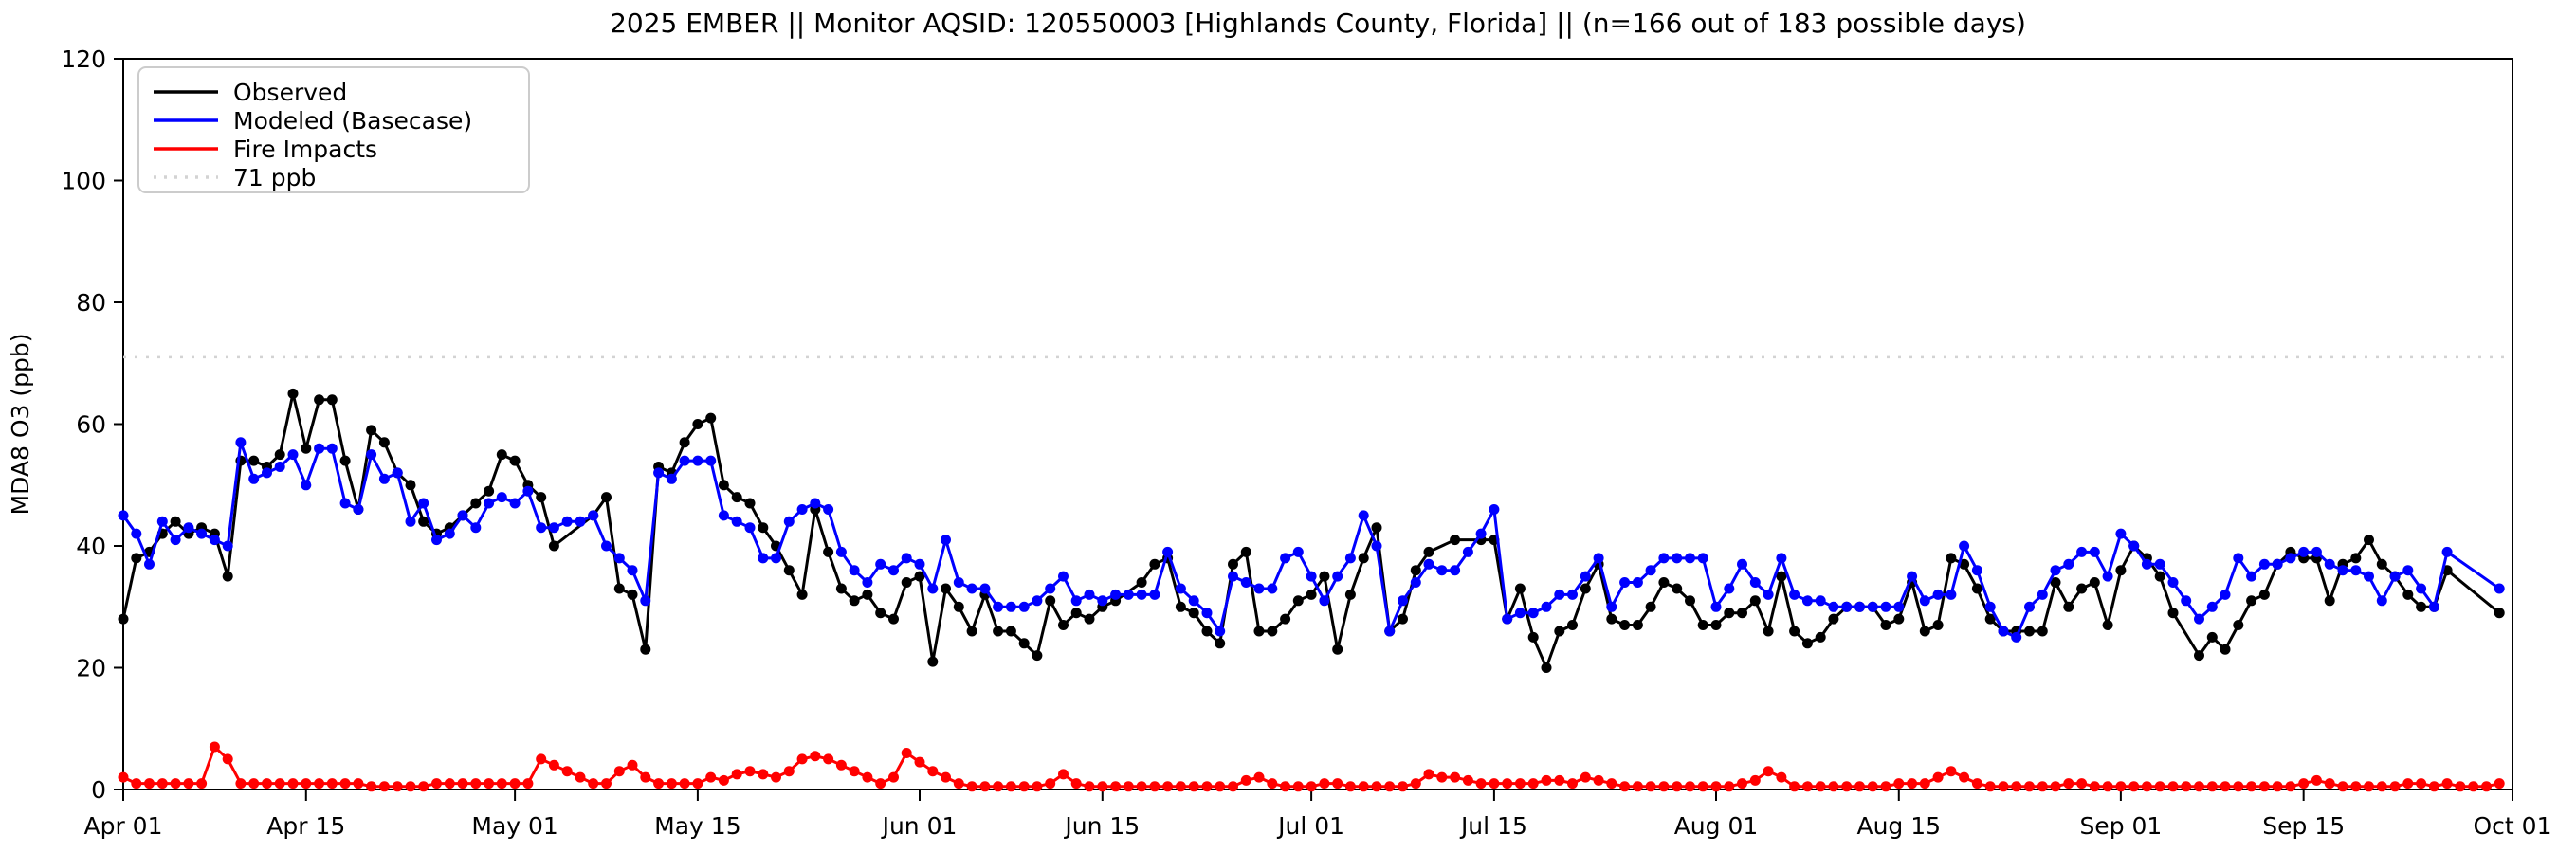  Describe the element at coordinates (274, 177) in the screenshot. I see `legend-item-refline-label: 71 ppb` at that location.